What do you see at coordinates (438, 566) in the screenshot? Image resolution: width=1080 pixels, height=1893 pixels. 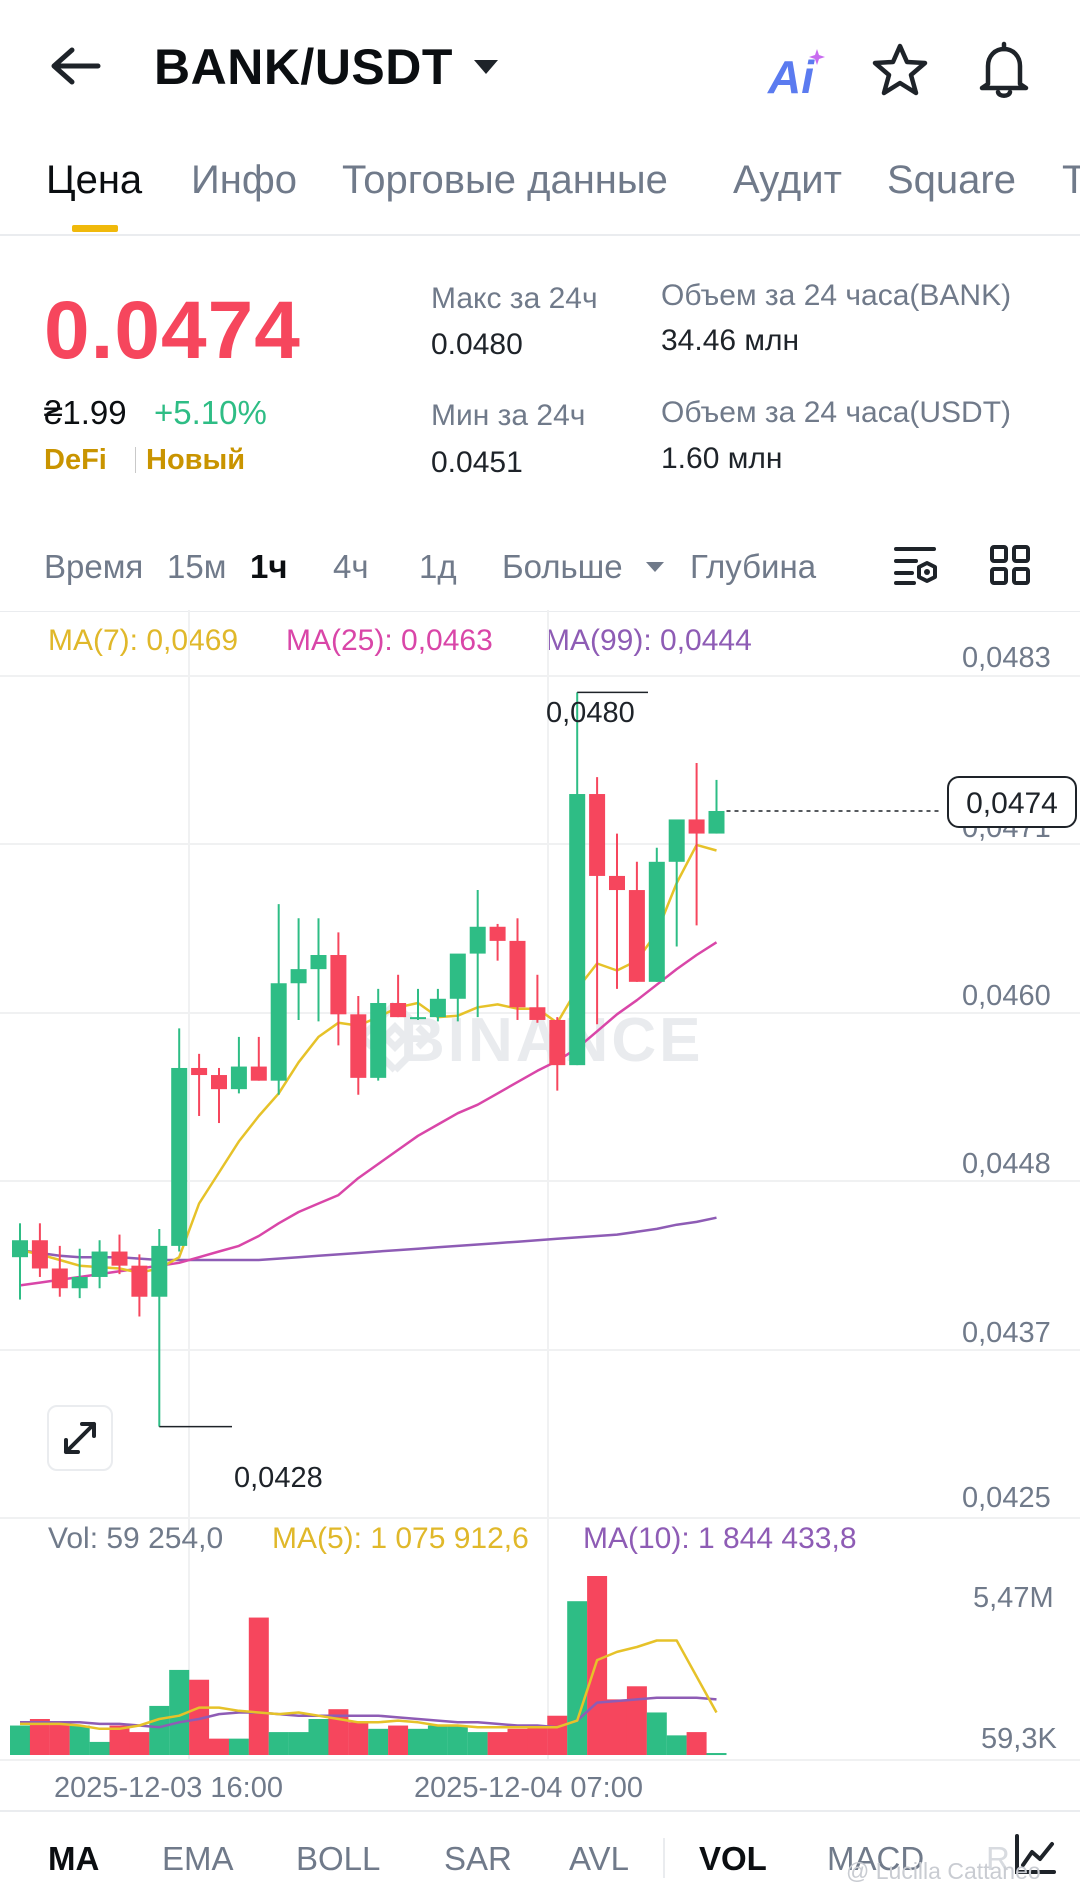 I see `tf-1d: 1д` at bounding box center [438, 566].